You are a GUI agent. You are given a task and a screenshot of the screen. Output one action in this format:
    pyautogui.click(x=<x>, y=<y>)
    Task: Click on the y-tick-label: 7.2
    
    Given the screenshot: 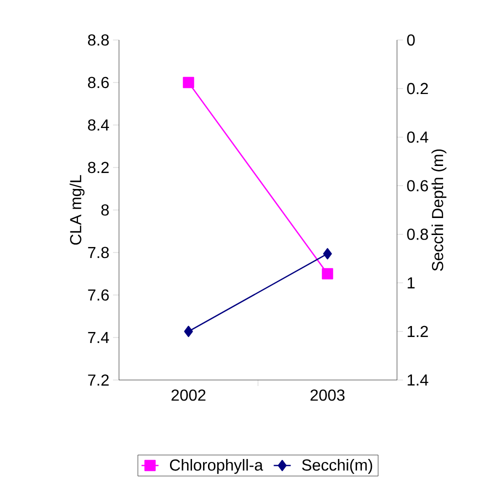 What is the action you would take?
    pyautogui.click(x=98, y=380)
    